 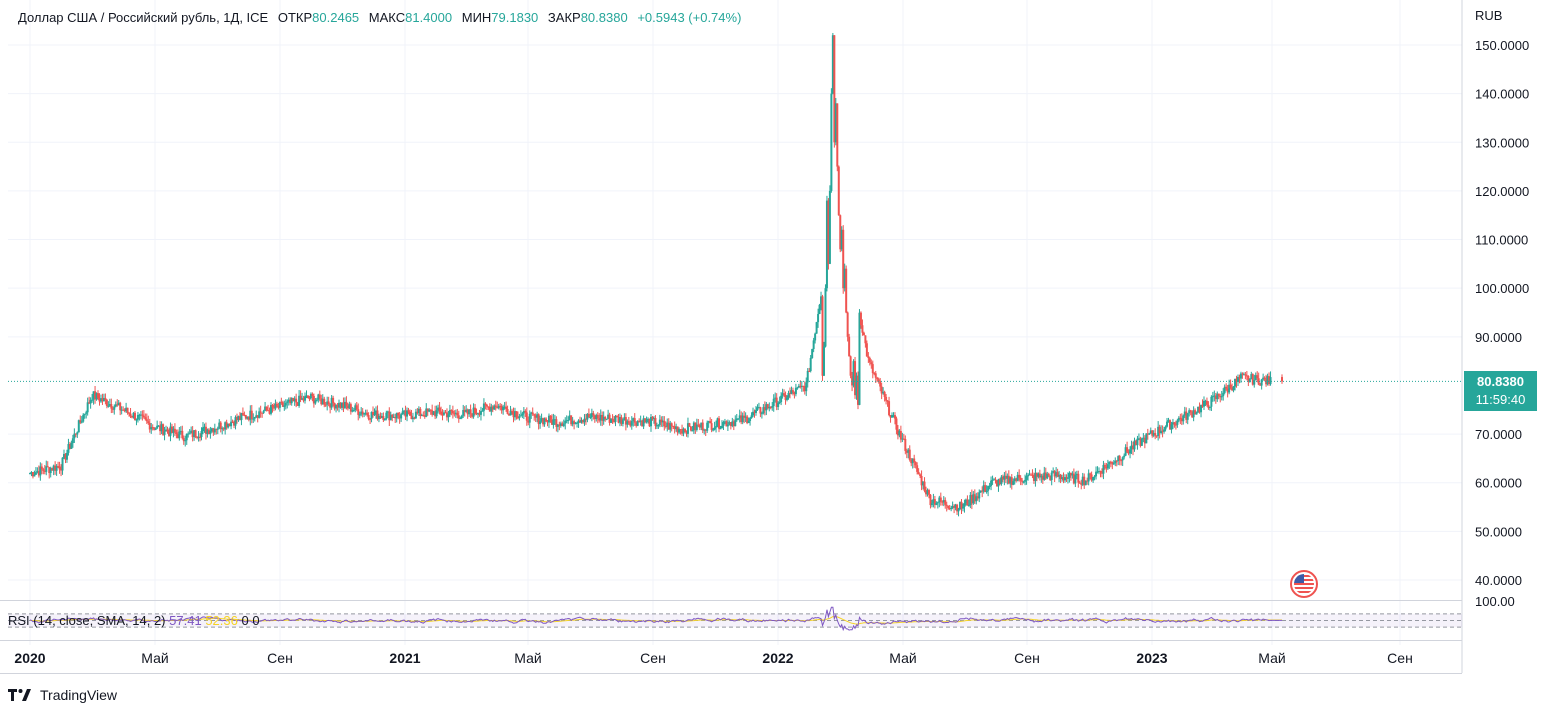 I want to click on time-tick-label: 2021, so click(x=404, y=658).